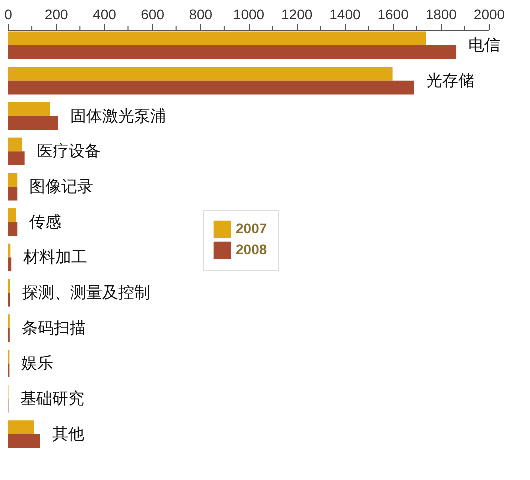  I want to click on y-tick-label: 电信, so click(484, 45).